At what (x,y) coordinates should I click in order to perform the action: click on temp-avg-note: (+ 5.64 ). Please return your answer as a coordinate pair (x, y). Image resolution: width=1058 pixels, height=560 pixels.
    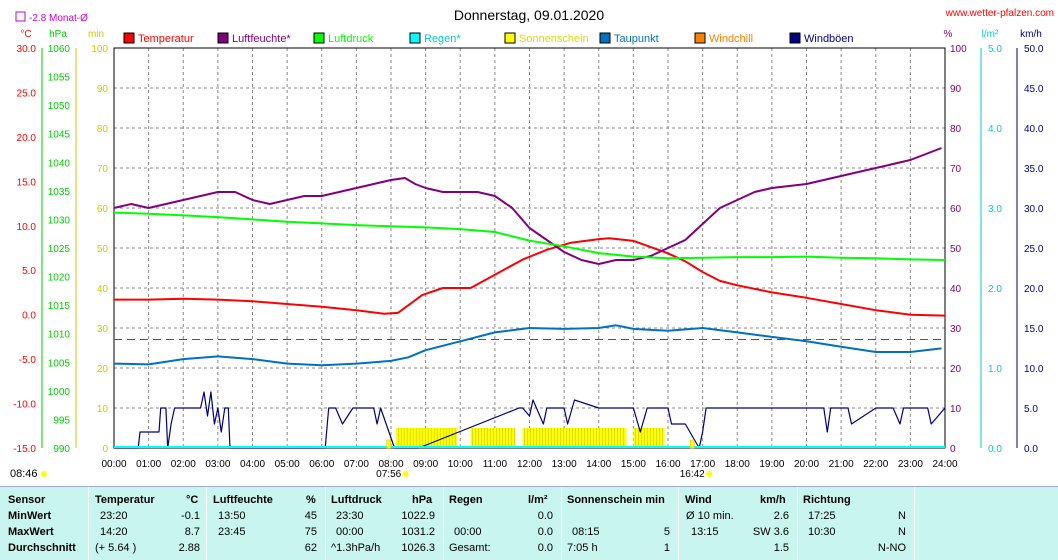
    Looking at the image, I should click on (116, 548).